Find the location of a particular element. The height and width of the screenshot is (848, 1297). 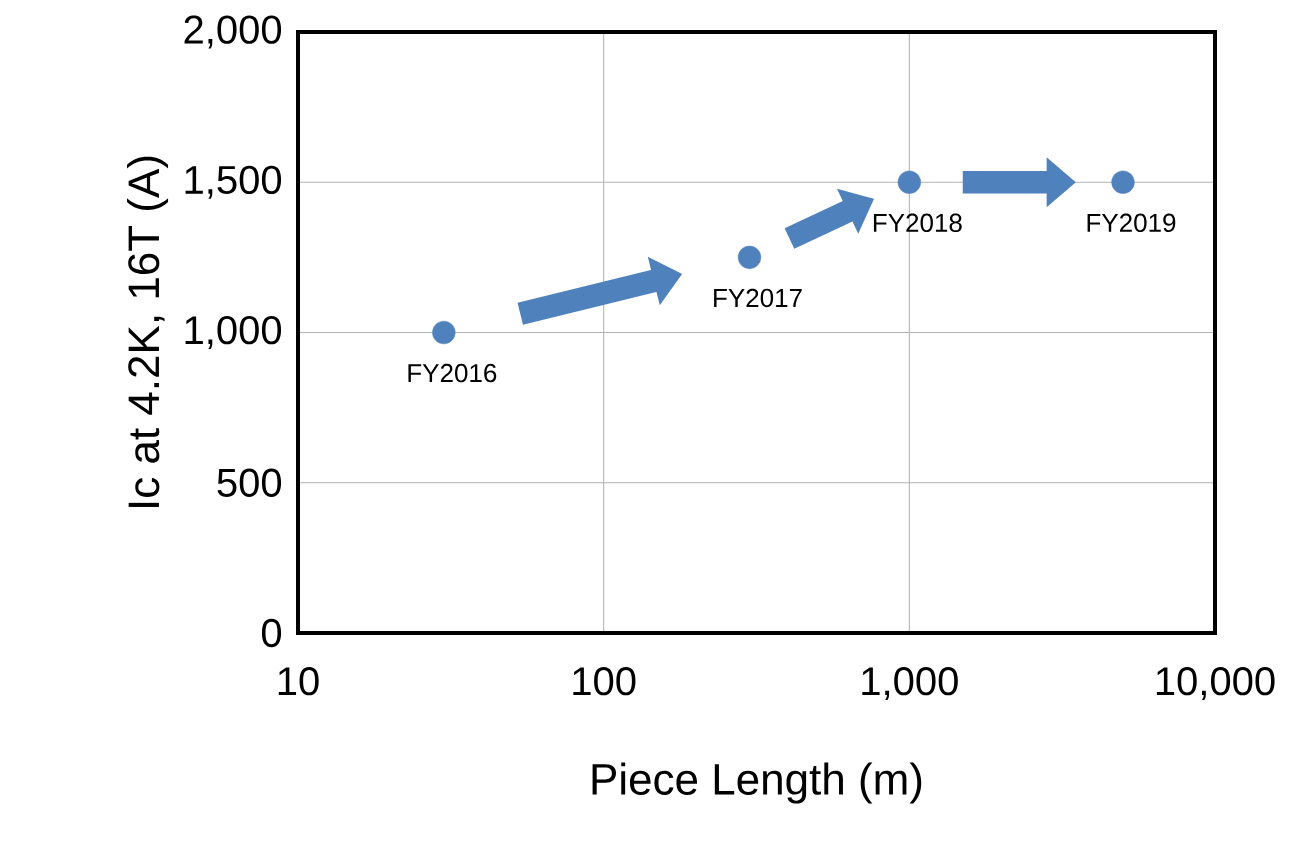

y-tick-label: 1,000 is located at coordinates (233, 332).